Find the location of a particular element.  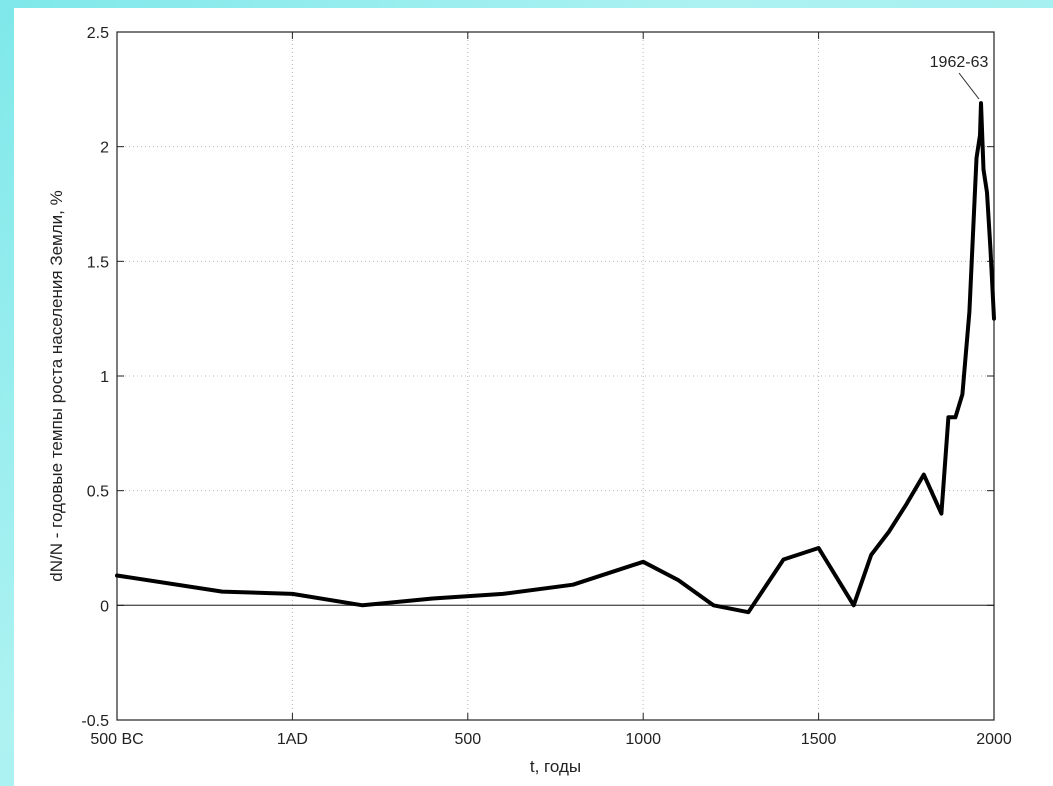

y-tick-label: 0.5 is located at coordinates (98, 492).